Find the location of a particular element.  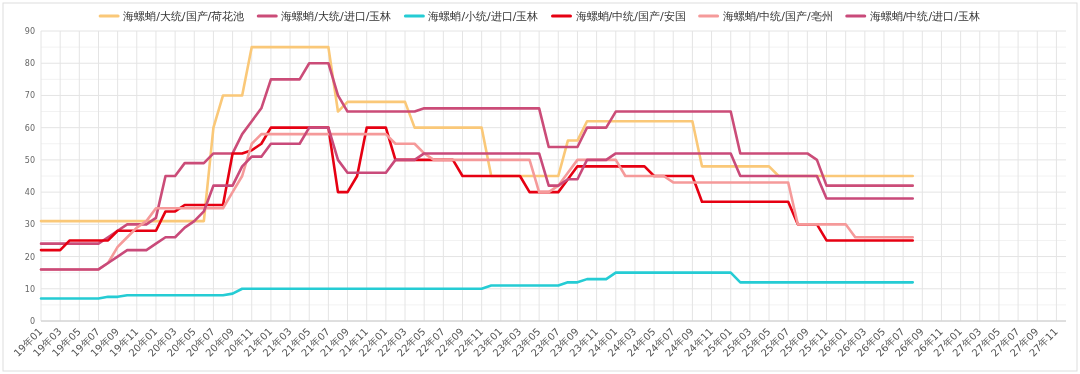

legend-label: 海螺蛸/大统/进口/玉林 is located at coordinates (336, 16).